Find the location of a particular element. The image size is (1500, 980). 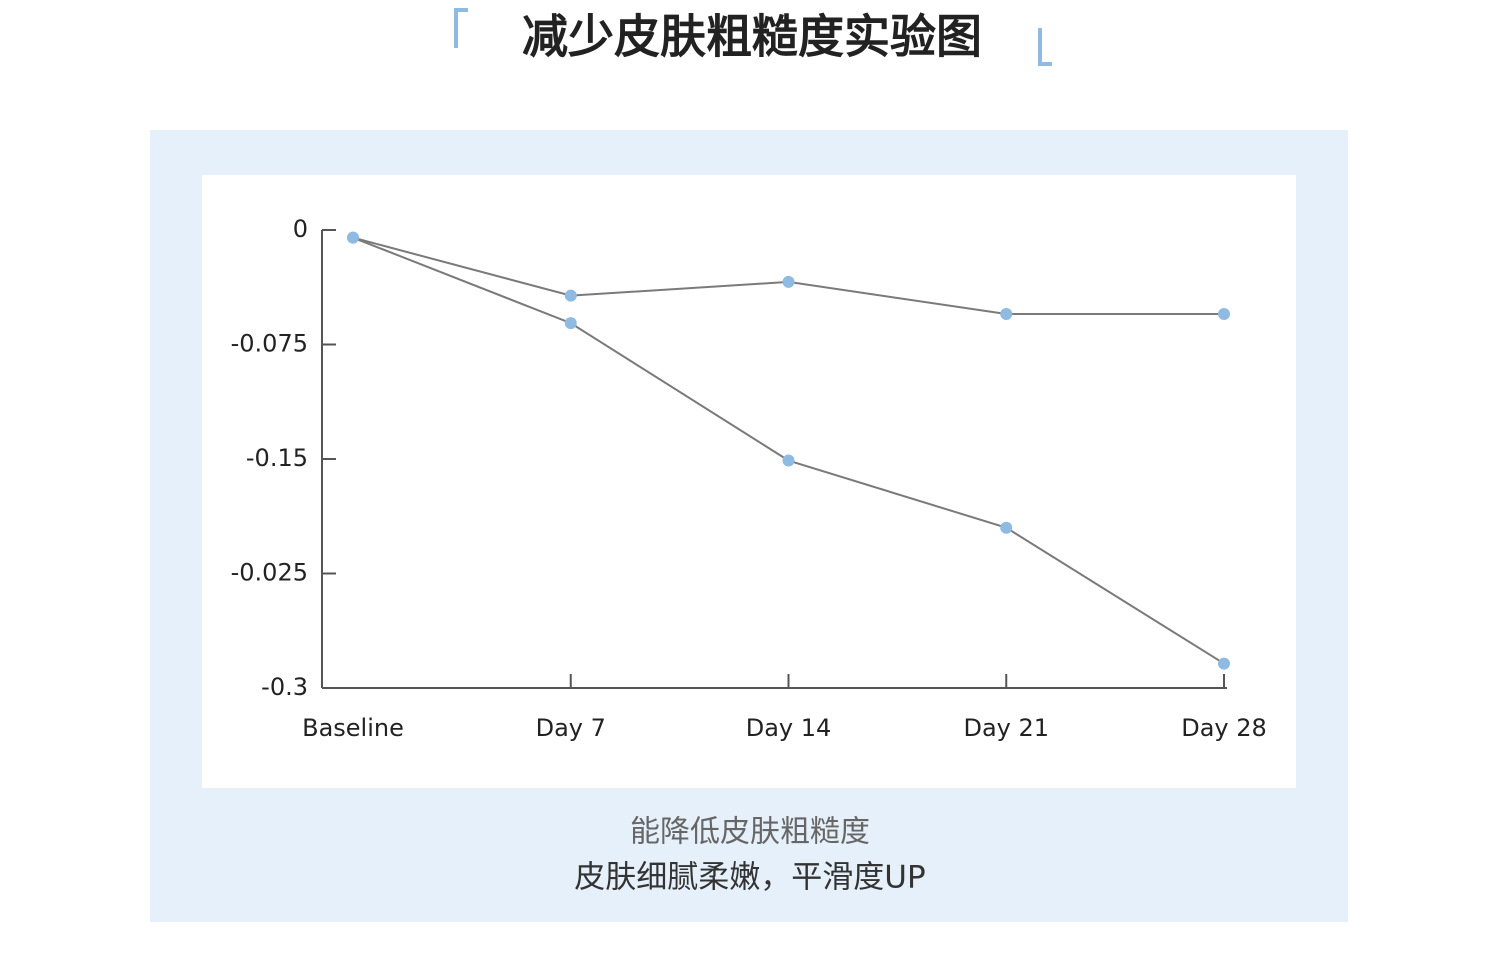

y-tick-label: -0.15 is located at coordinates (277, 458).